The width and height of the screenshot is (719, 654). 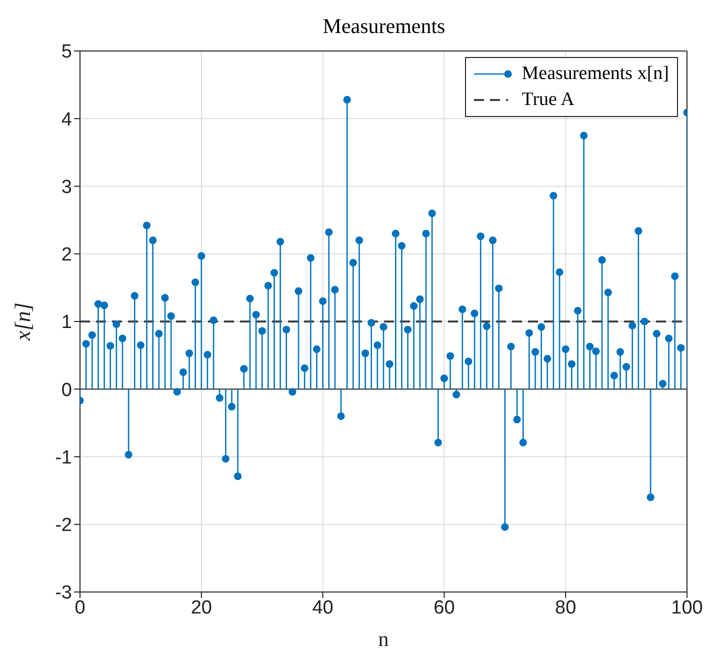 What do you see at coordinates (201, 607) in the screenshot?
I see `x-tick-label: 20` at bounding box center [201, 607].